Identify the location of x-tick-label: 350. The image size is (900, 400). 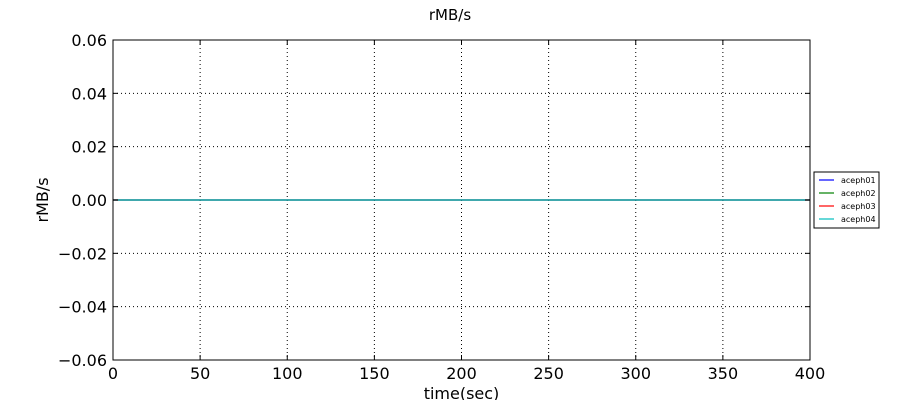
(723, 373).